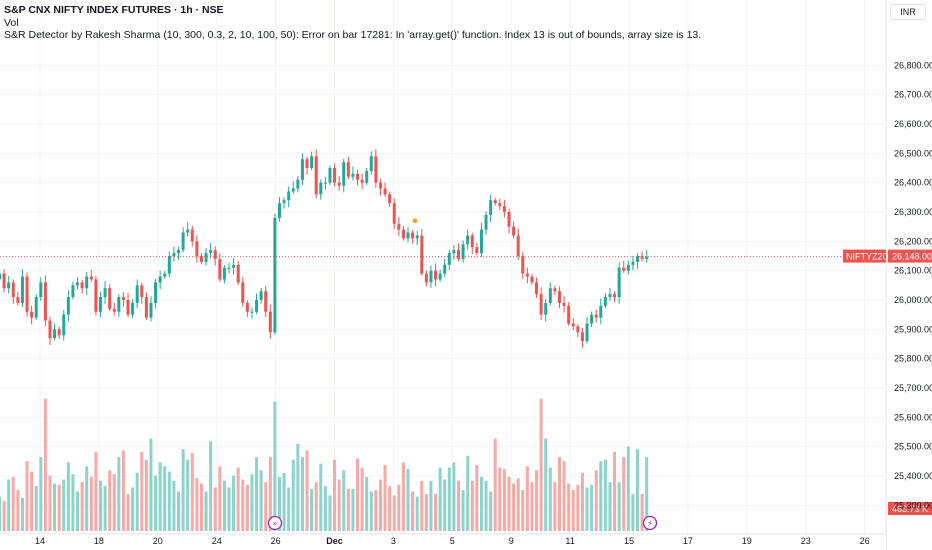  I want to click on time-tick-label: 24, so click(217, 541).